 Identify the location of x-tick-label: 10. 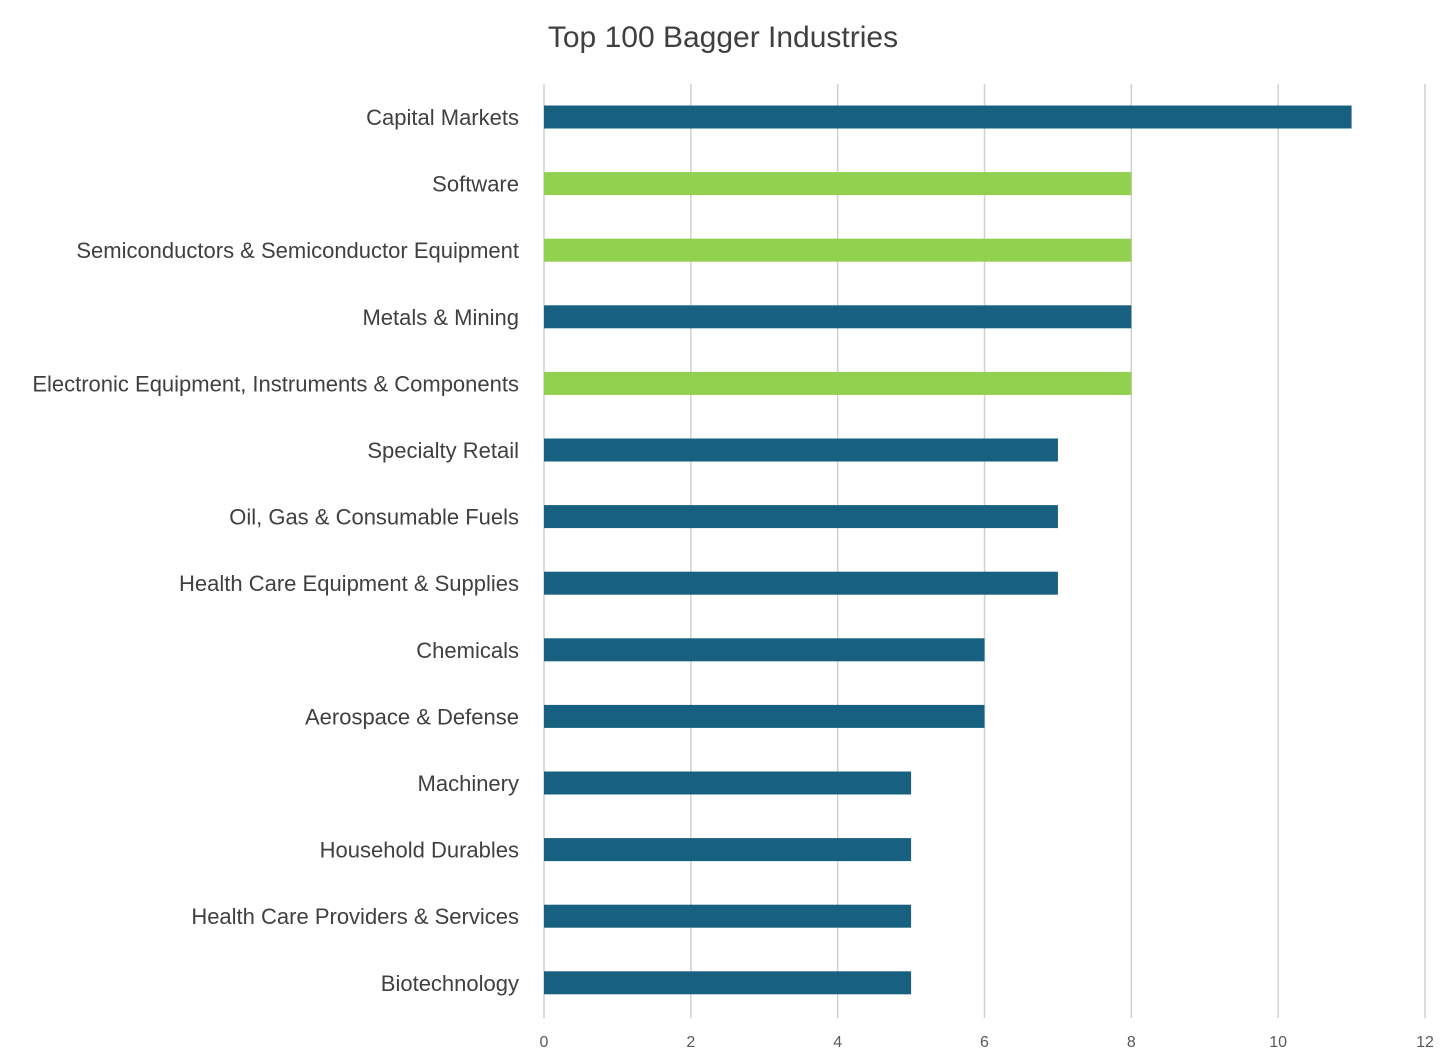
(1278, 1042).